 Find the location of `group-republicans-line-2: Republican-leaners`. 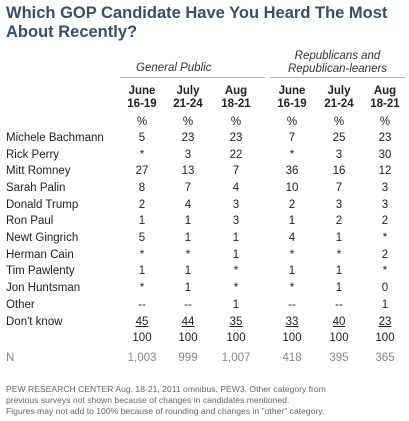

group-republicans-line-2: Republican-leaners is located at coordinates (337, 69).